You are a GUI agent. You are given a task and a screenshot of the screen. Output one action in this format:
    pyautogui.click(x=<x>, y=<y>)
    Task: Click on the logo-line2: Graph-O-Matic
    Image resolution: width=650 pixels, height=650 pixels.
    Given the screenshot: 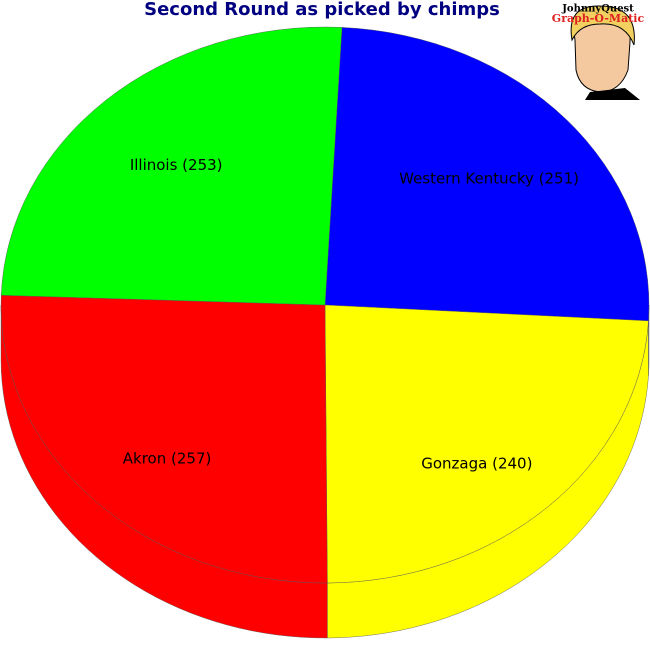 What is the action you would take?
    pyautogui.click(x=598, y=18)
    